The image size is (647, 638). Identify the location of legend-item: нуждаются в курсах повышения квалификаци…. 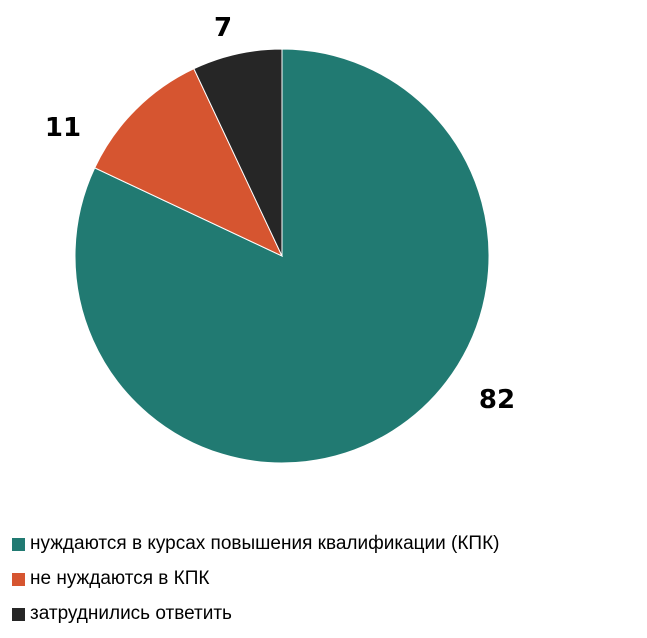
(255, 544).